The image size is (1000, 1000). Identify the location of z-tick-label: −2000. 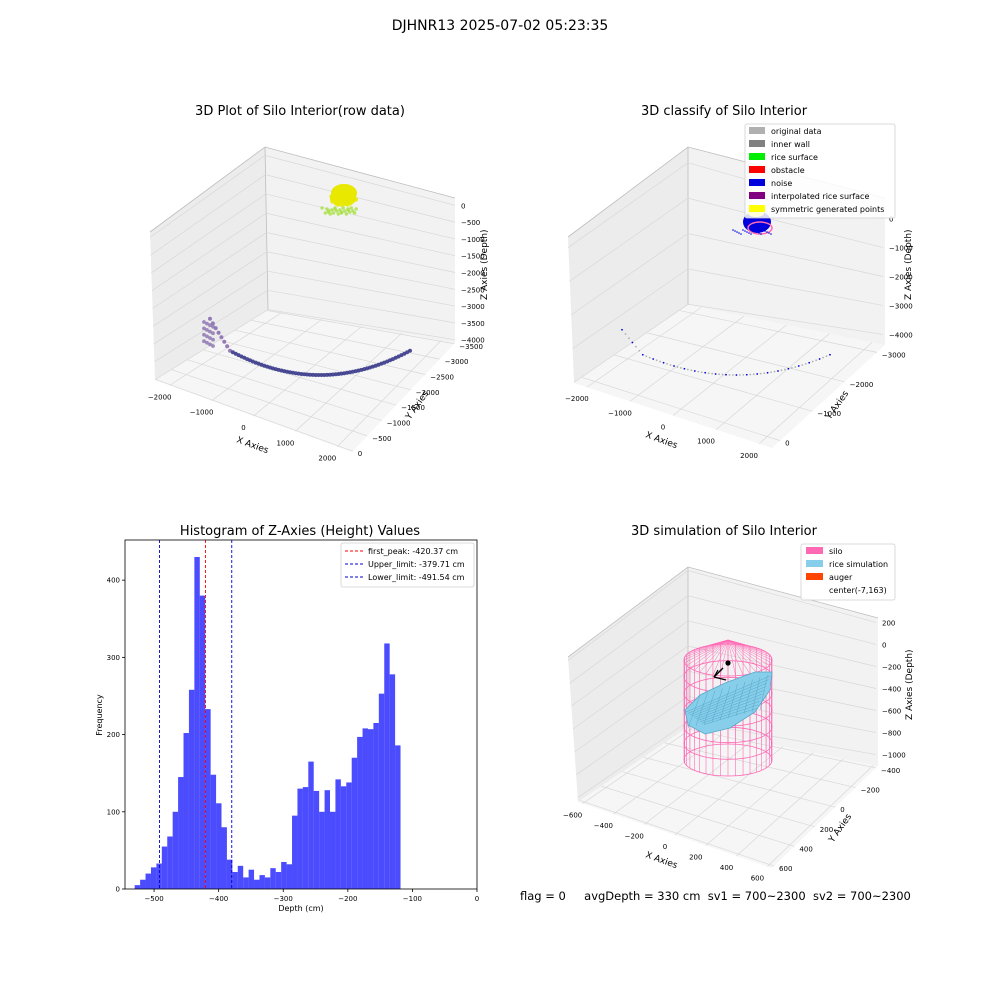
(473, 274).